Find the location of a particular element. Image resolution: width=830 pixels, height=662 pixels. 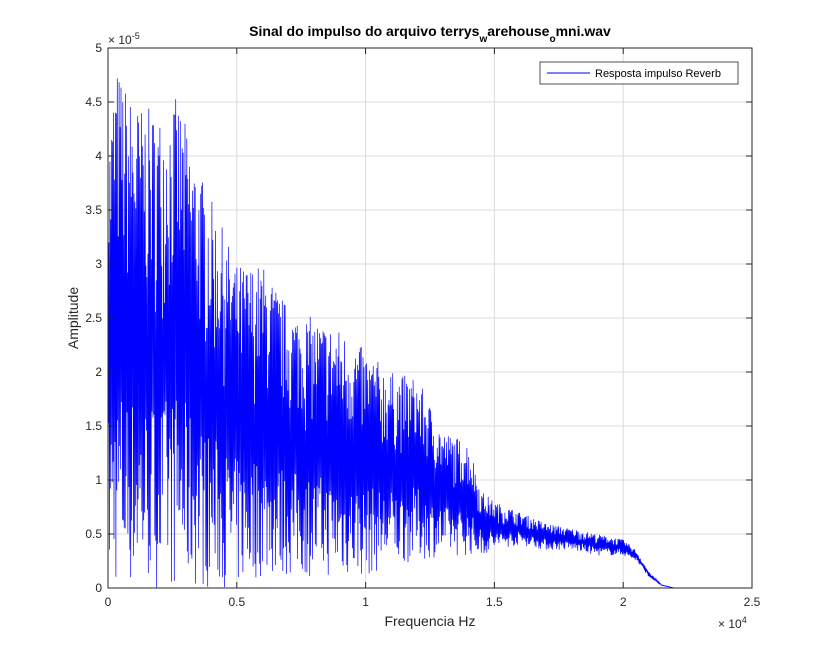

x-tick-label: 1 is located at coordinates (365, 602).